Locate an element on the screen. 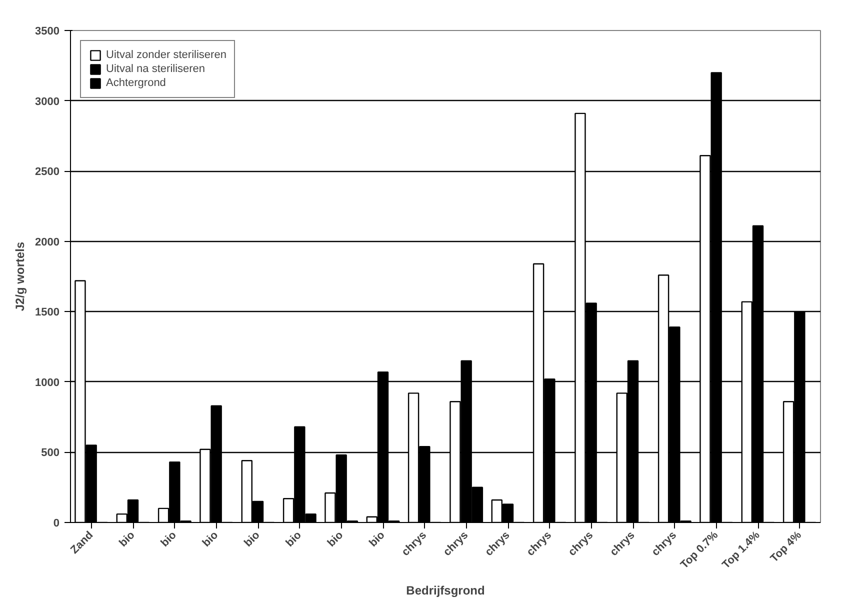  y-tick-label: 1500 is located at coordinates (47, 312).